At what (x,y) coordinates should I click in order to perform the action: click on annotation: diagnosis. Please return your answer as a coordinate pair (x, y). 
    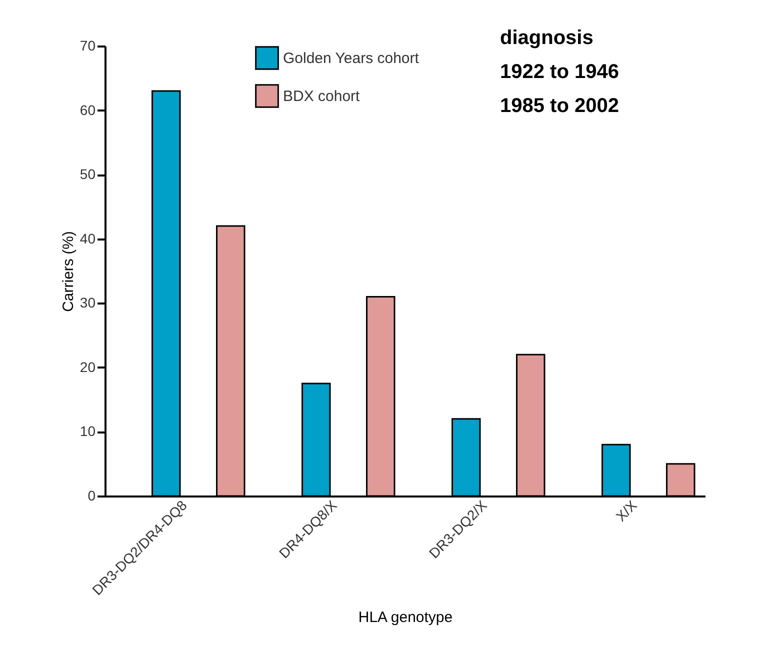
    Looking at the image, I should click on (547, 38).